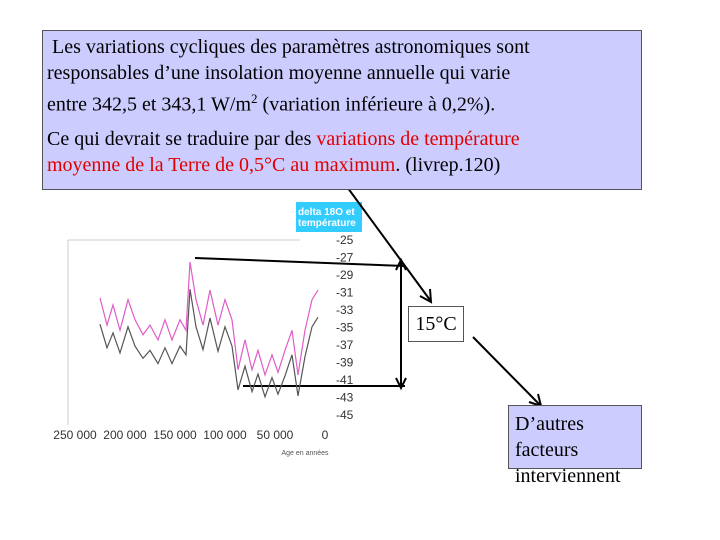 Image resolution: width=720 pixels, height=540 pixels. What do you see at coordinates (568, 476) in the screenshot?
I see `text: interviennent` at bounding box center [568, 476].